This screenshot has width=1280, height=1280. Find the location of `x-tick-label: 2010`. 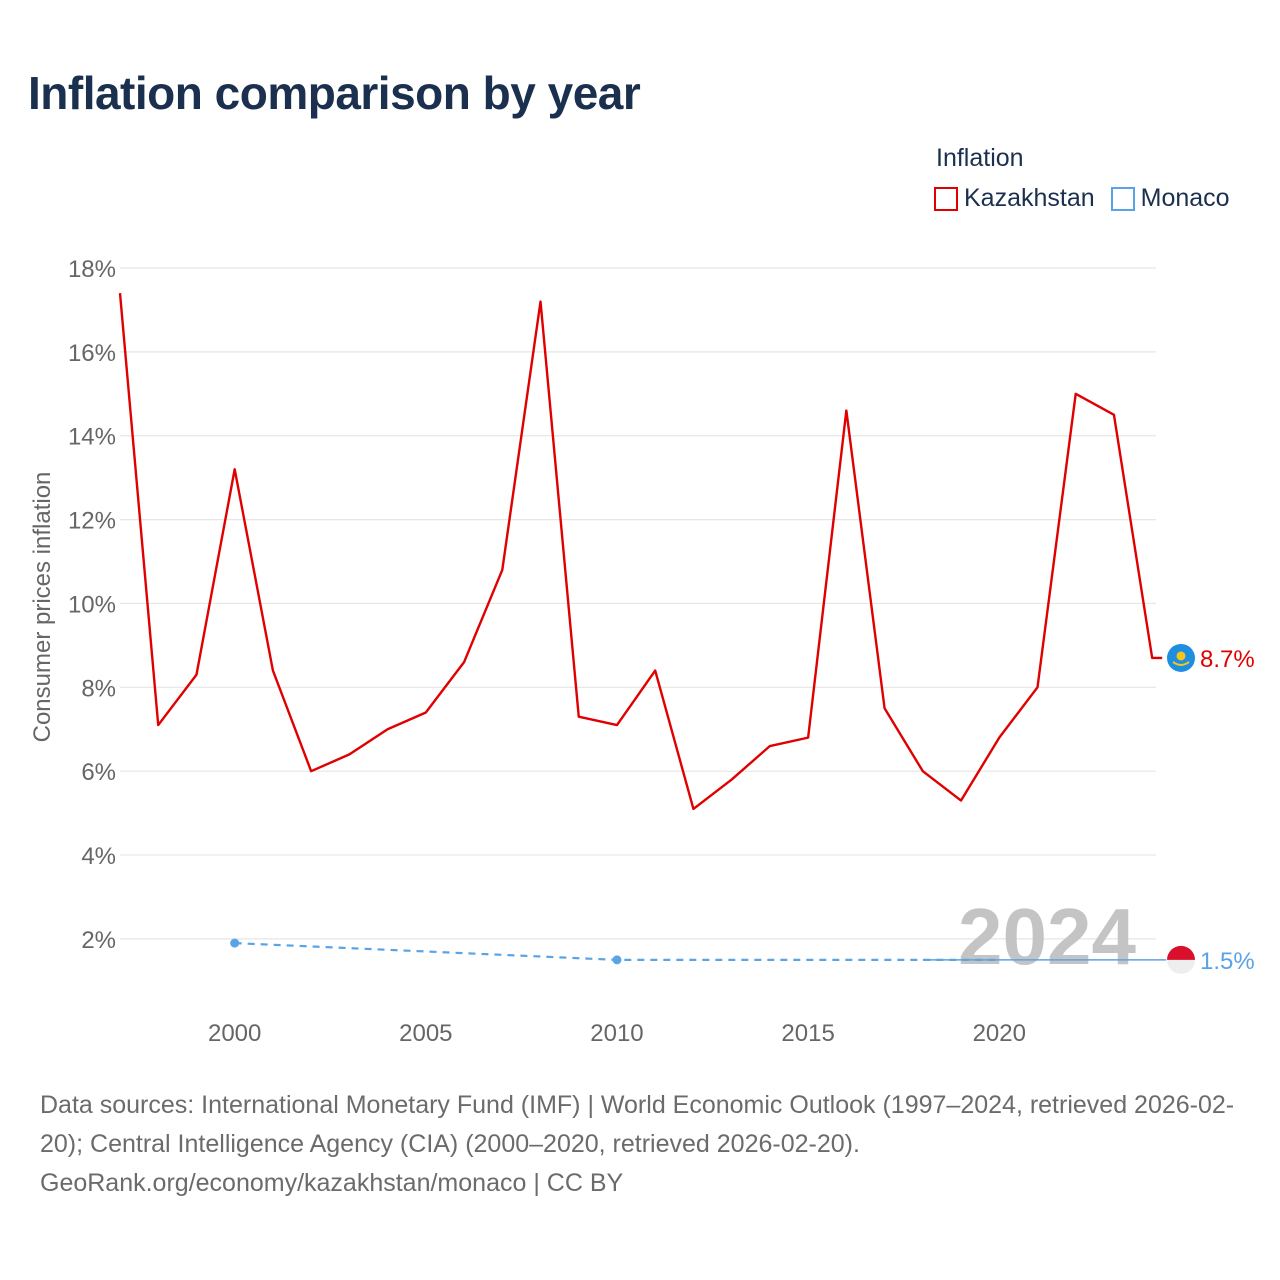

x-tick-label: 2010 is located at coordinates (616, 1033).